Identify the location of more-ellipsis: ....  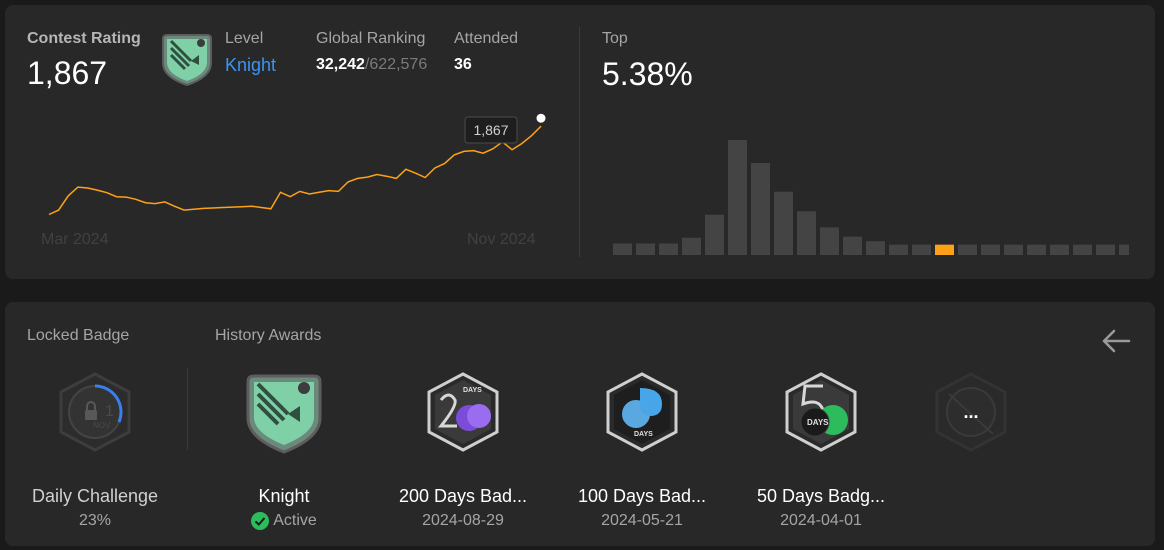
(970, 412).